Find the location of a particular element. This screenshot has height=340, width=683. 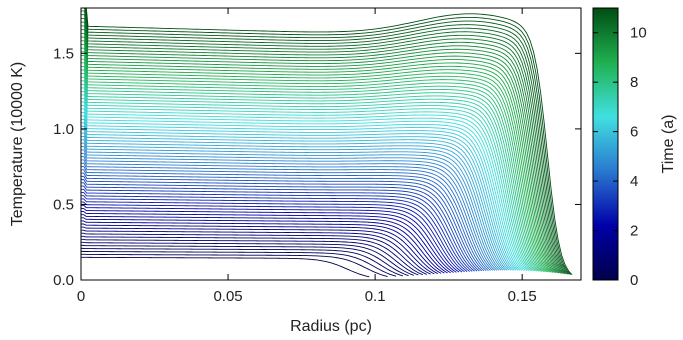

y-tick-label: 0.5 is located at coordinates (63, 204).